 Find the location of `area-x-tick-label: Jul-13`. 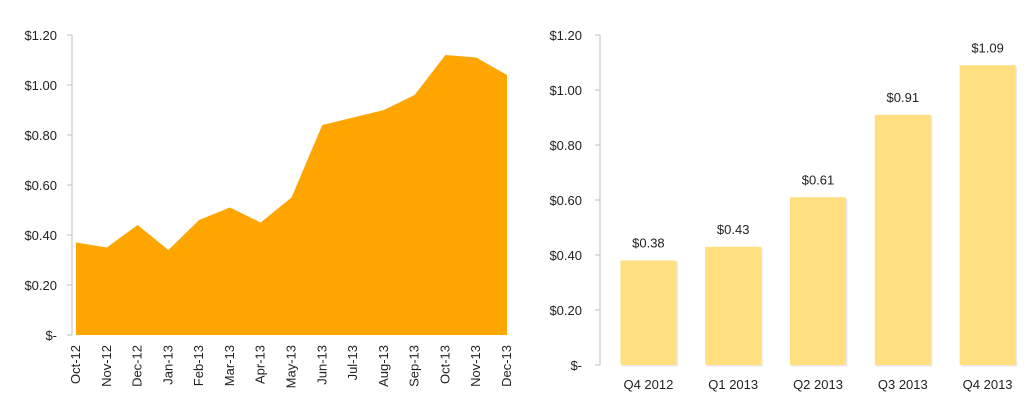

area-x-tick-label: Jul-13 is located at coordinates (352, 362).